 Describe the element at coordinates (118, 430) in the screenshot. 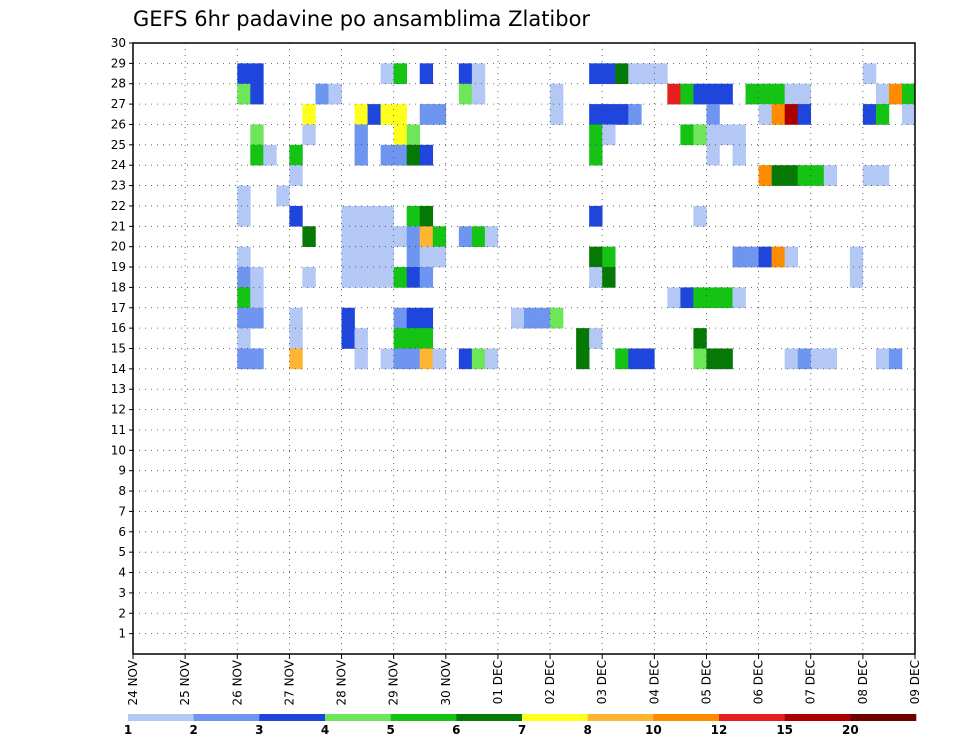

I see `y-tick-label: 11` at that location.